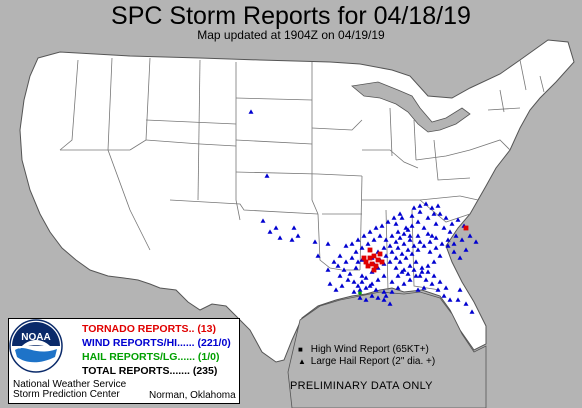 The width and height of the screenshot is (582, 408). What do you see at coordinates (70, 384) in the screenshot?
I see `agency-line-1: National Weather Service` at bounding box center [70, 384].